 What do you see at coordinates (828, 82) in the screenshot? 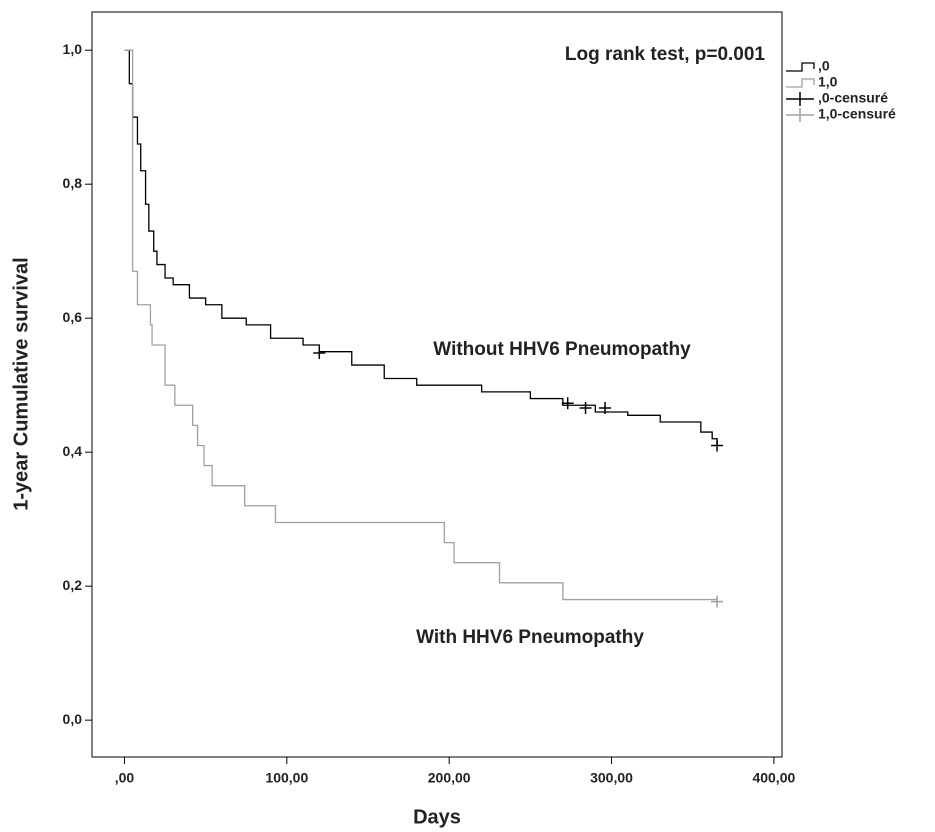
I see `legend-label: 1,0` at bounding box center [828, 82].